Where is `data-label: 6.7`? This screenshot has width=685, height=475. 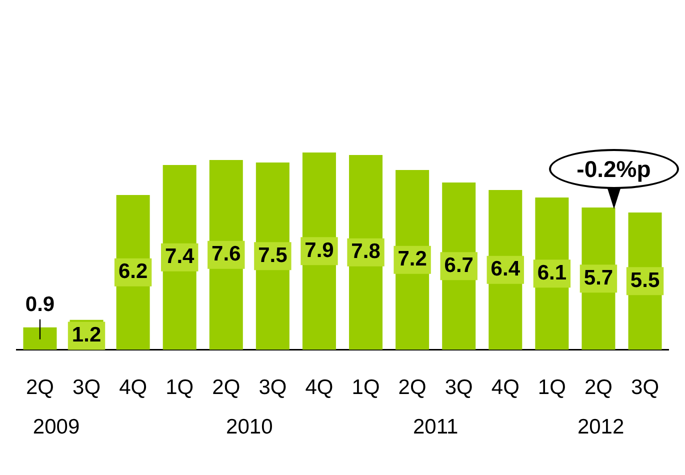
data-label: 6.7 is located at coordinates (459, 265).